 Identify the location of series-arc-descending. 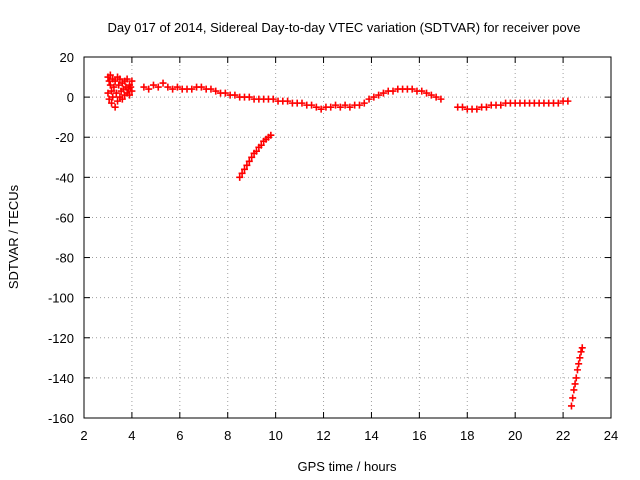
(255, 156).